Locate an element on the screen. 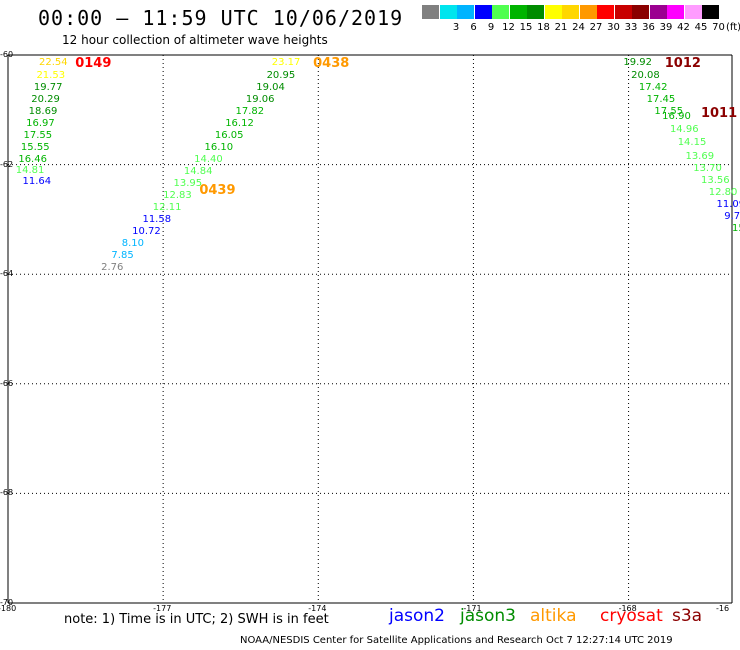 The width and height of the screenshot is (740, 650). latitude-tick-label: -68 is located at coordinates (7, 493).